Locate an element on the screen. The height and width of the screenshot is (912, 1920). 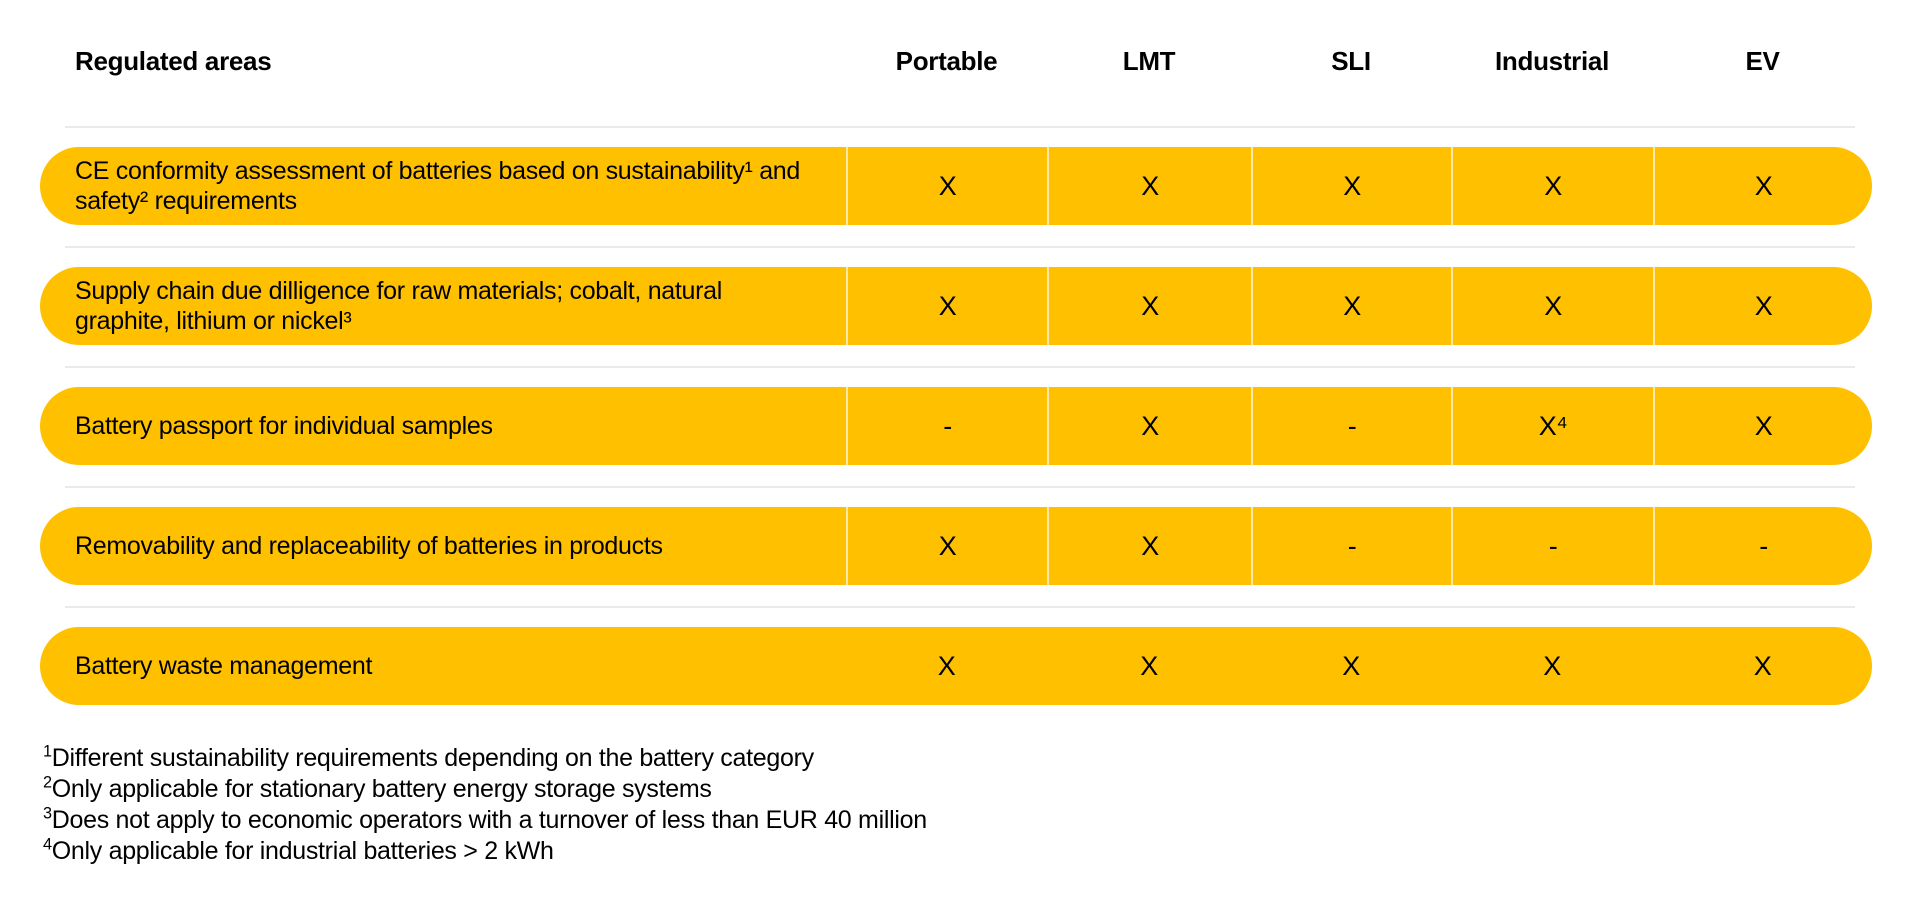
column-header-ev: EV is located at coordinates (1762, 61).